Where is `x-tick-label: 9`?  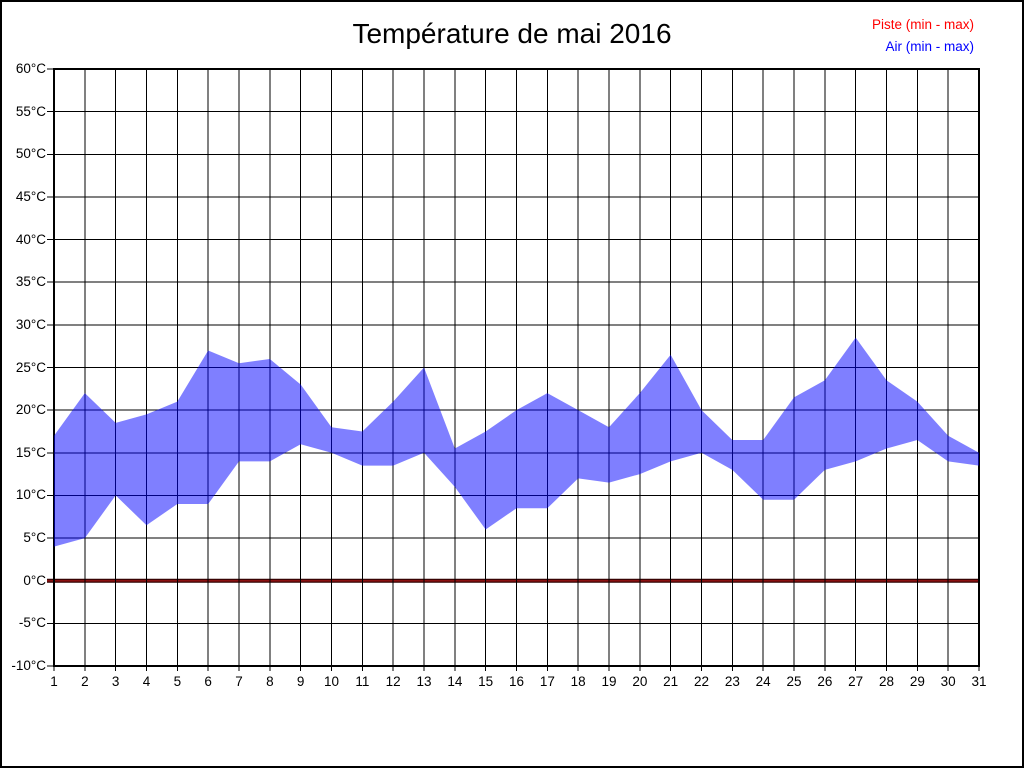 x-tick-label: 9 is located at coordinates (300, 681).